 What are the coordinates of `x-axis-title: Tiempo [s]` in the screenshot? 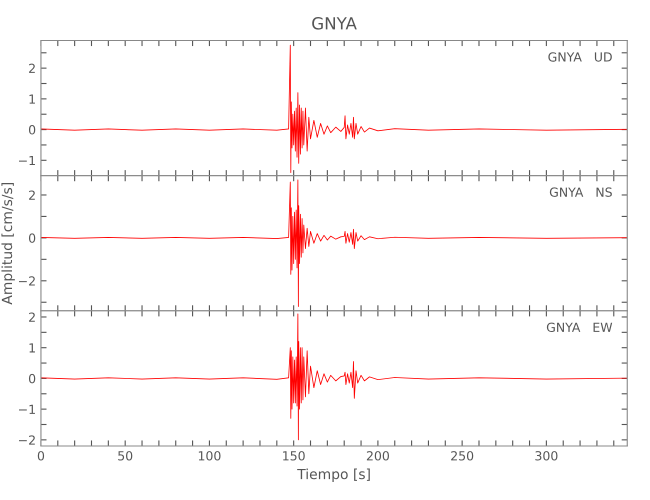 It's located at (333, 475).